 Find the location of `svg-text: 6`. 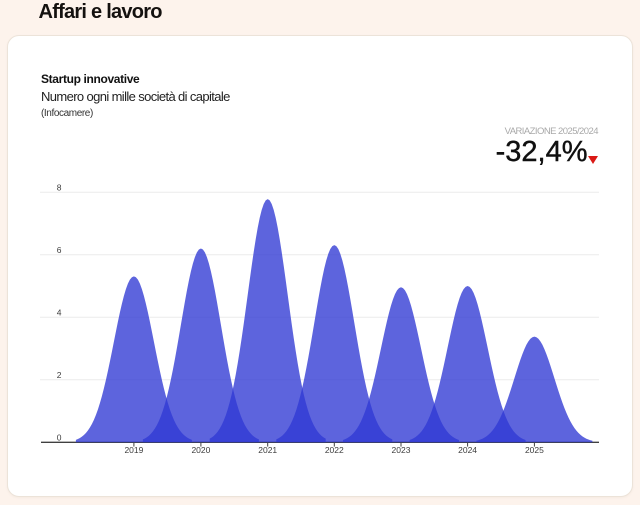

svg-text: 6 is located at coordinates (59, 250).